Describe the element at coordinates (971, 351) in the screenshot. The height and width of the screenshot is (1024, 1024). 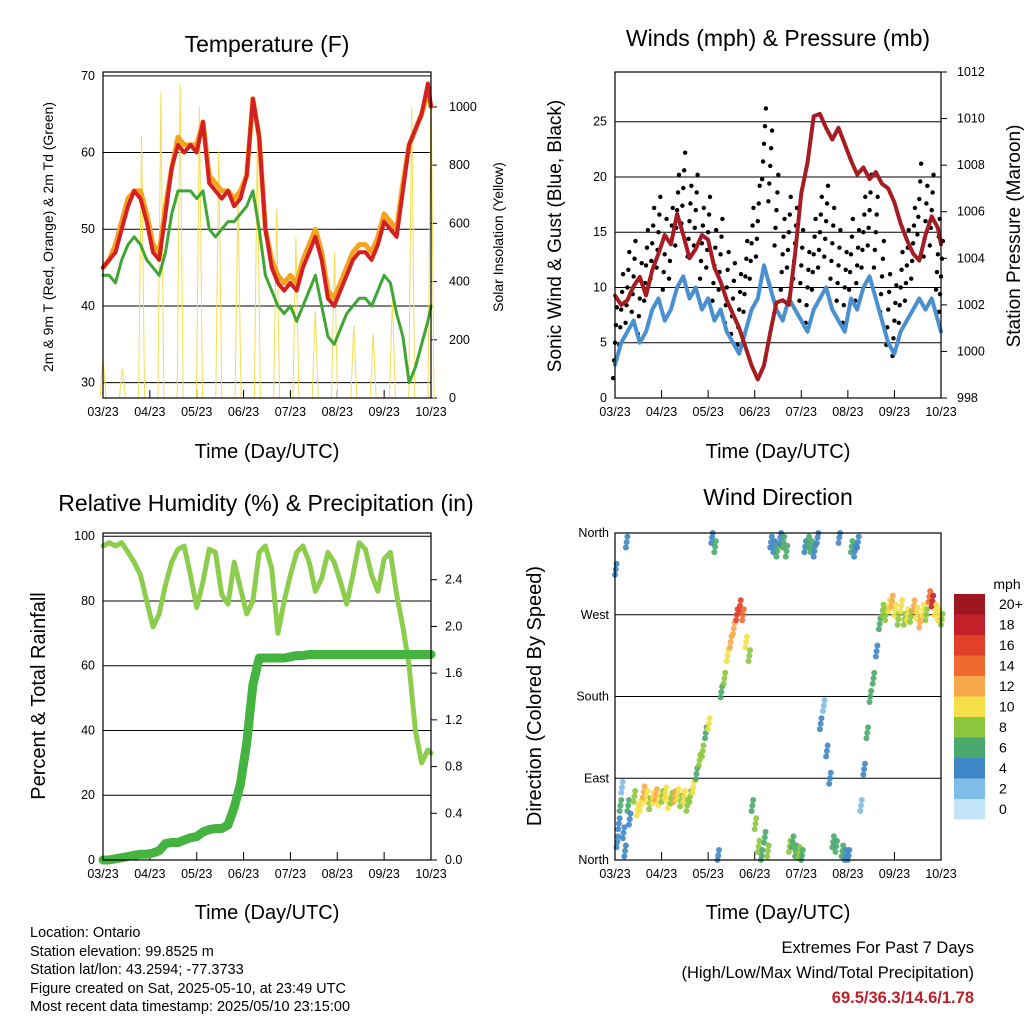
I see `y2-tick-label: 1000` at that location.